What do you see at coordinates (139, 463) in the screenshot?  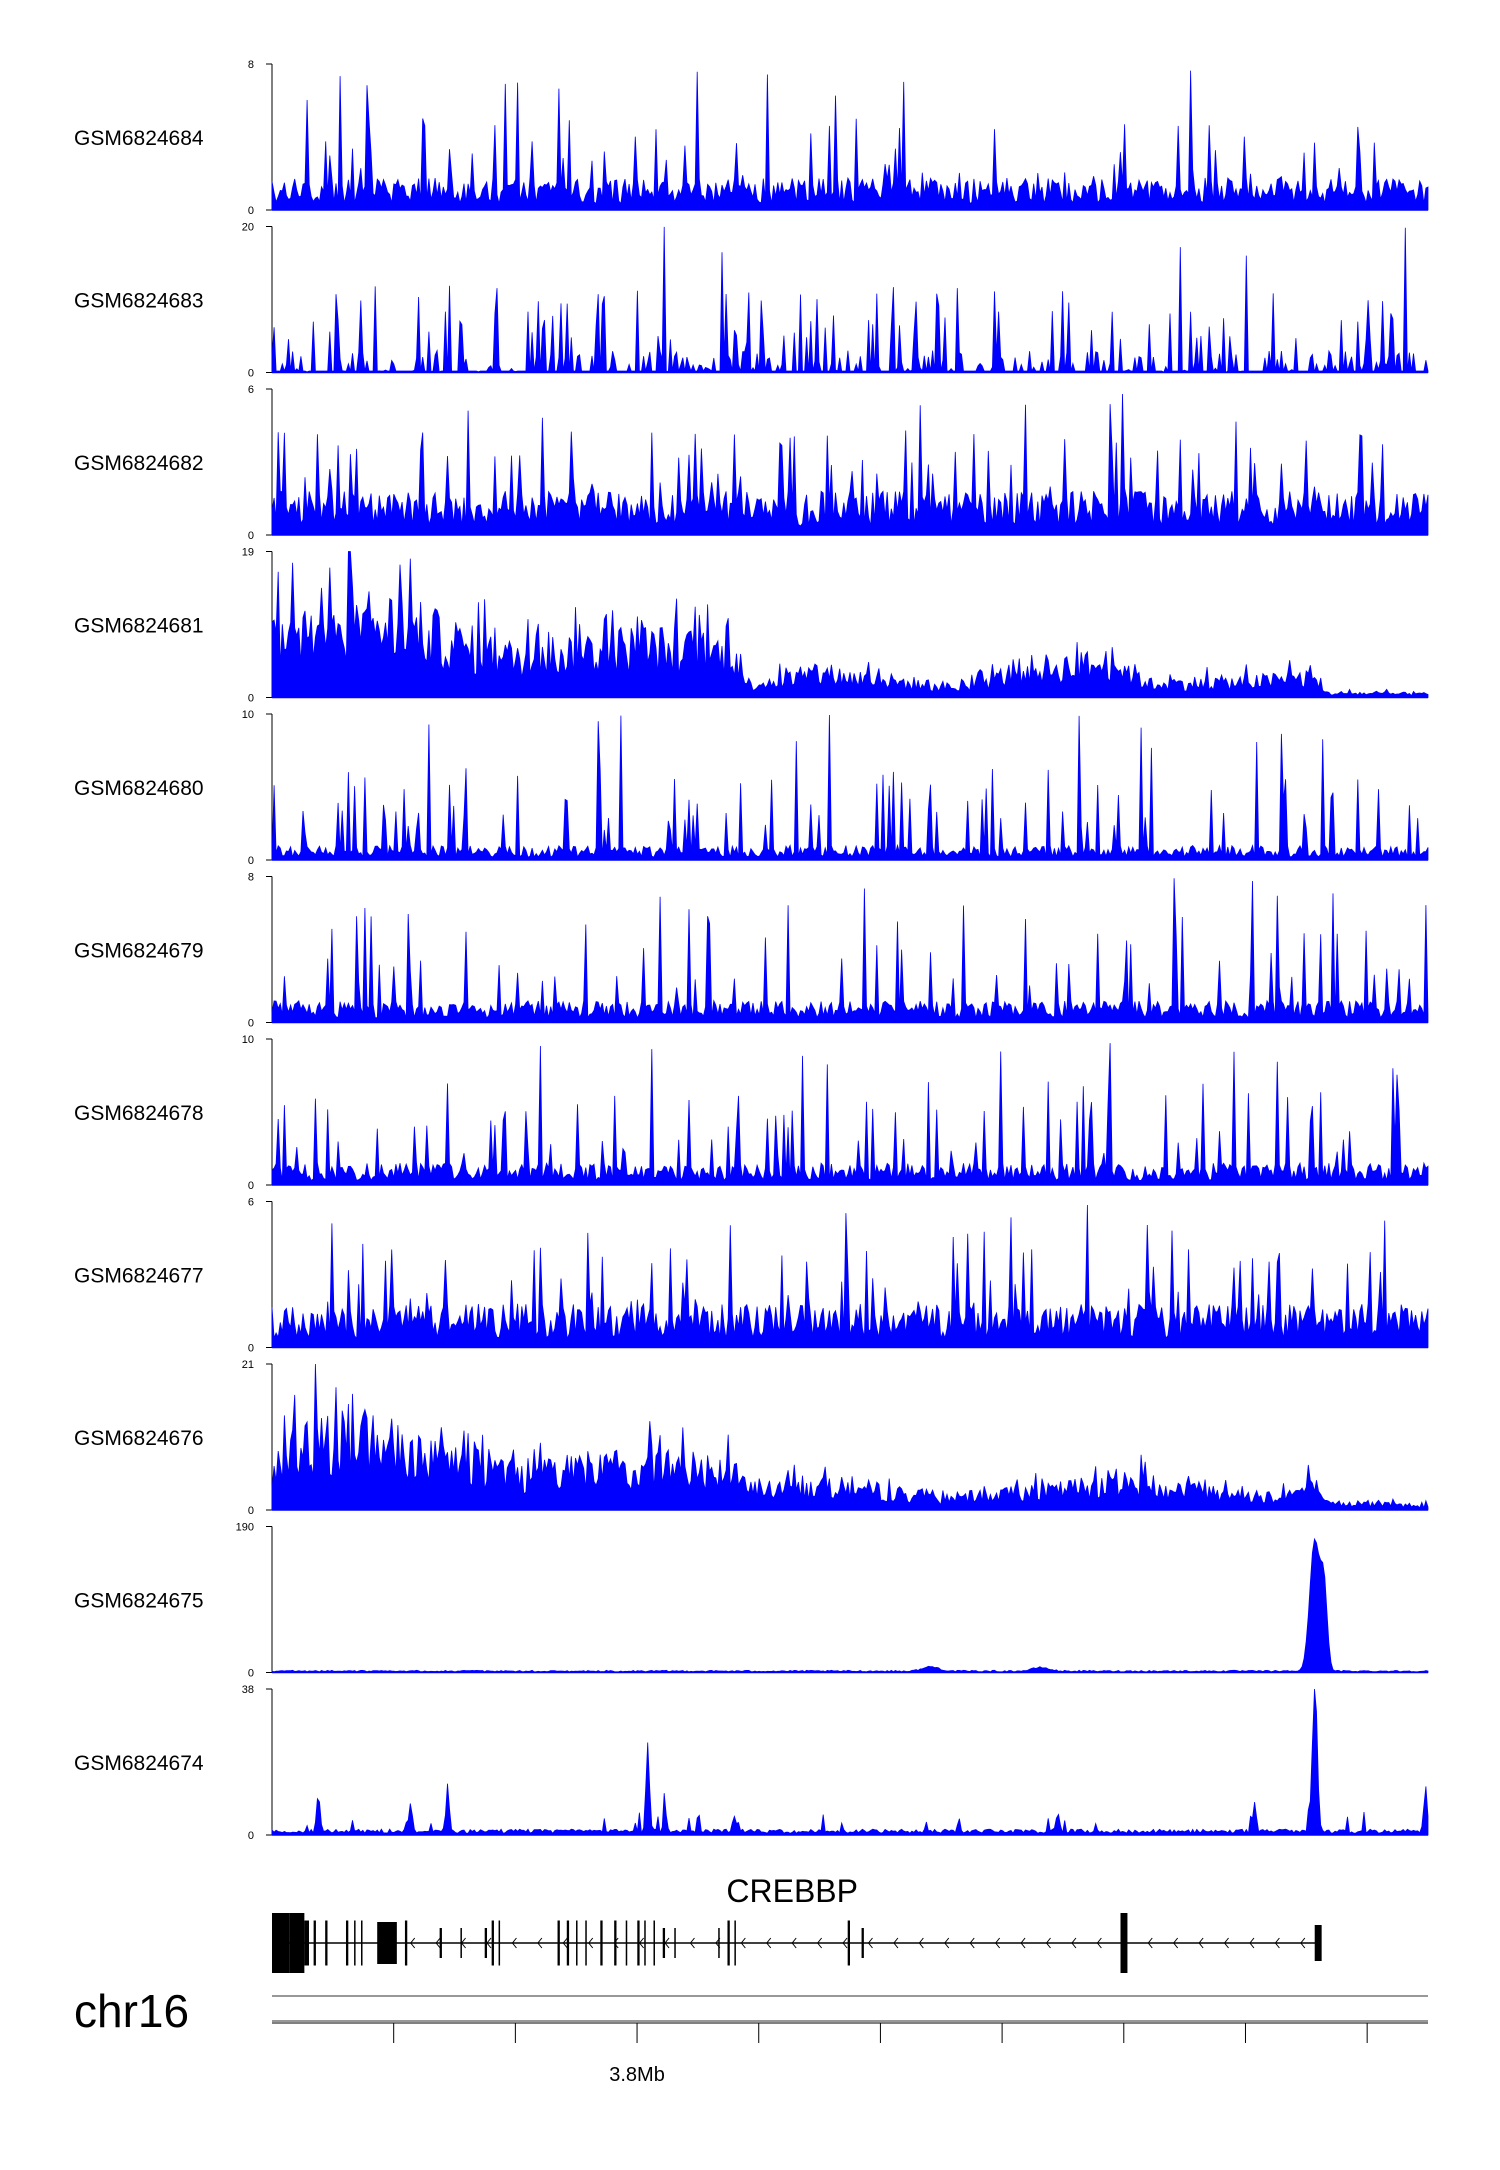 I see `track-label: GSM6824682` at bounding box center [139, 463].